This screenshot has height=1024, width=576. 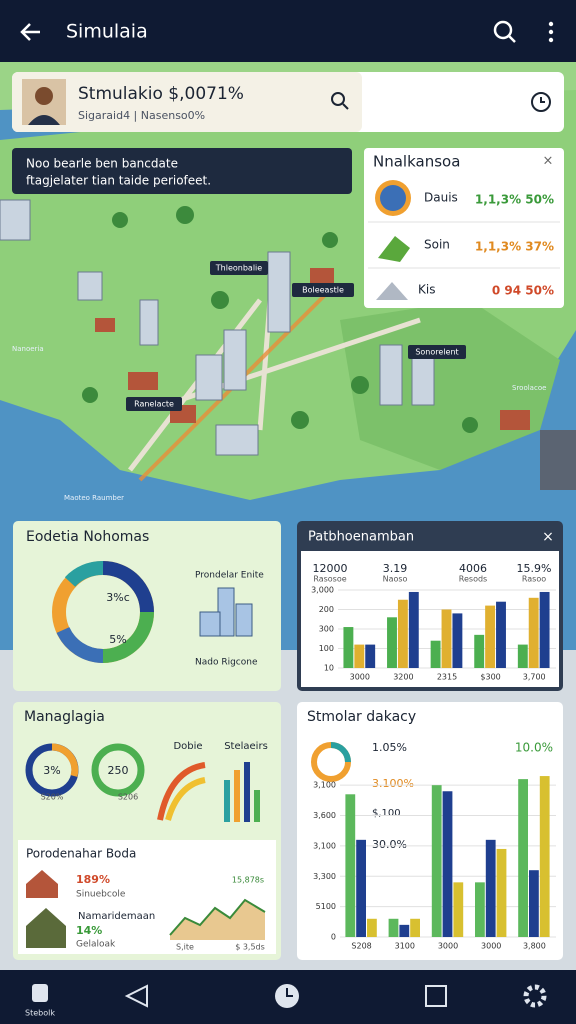 I want to click on row-title: Namaridemaan, so click(x=116, y=916).